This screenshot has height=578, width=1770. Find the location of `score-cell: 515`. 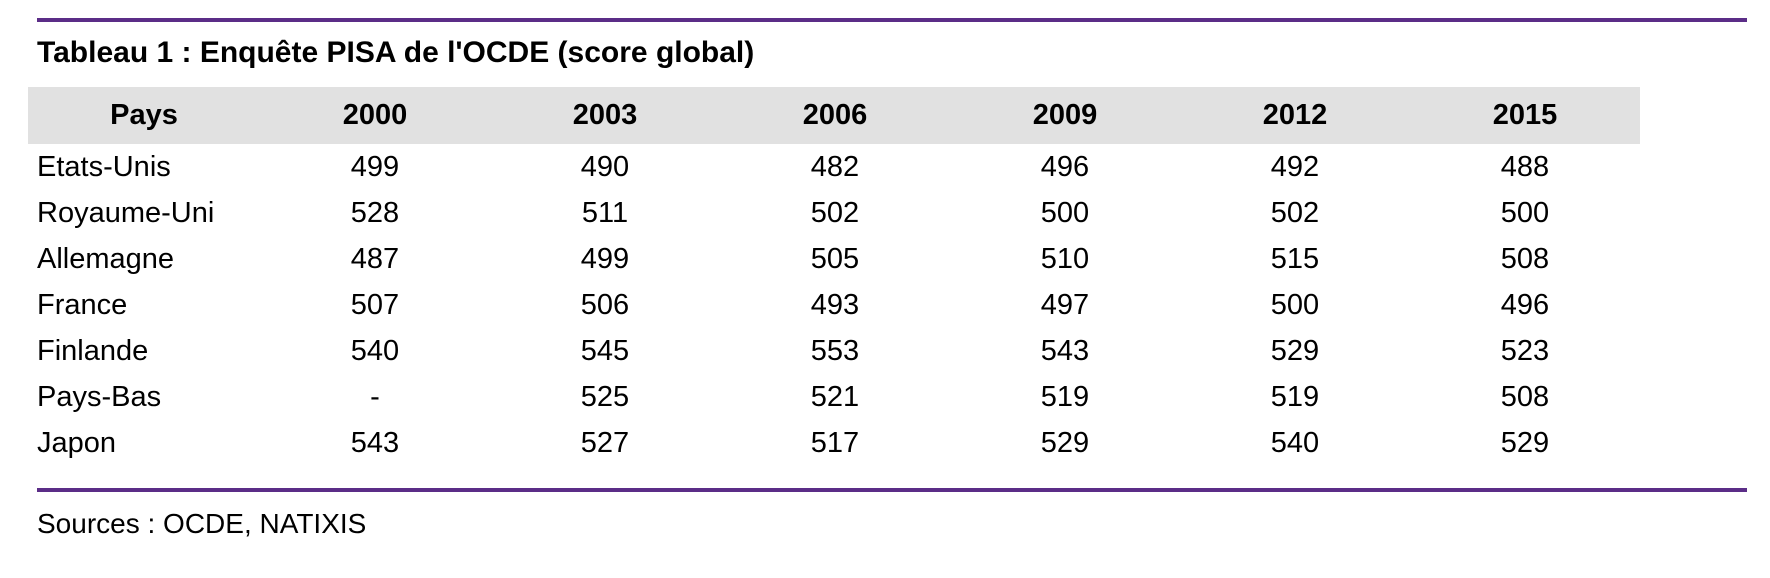

score-cell: 515 is located at coordinates (1295, 258).